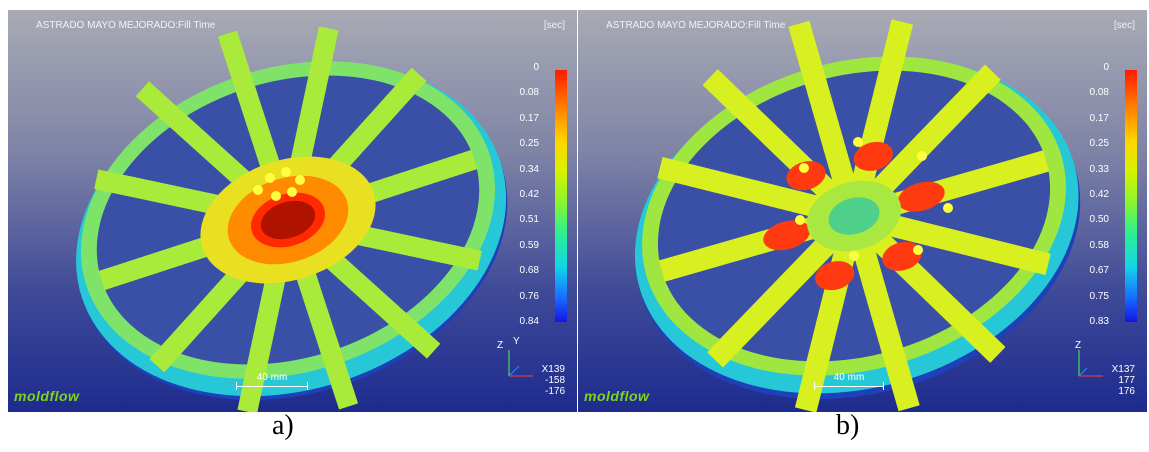 This screenshot has height=452, width=1149. I want to click on coordinate-readout: X137 177 176, so click(1123, 380).